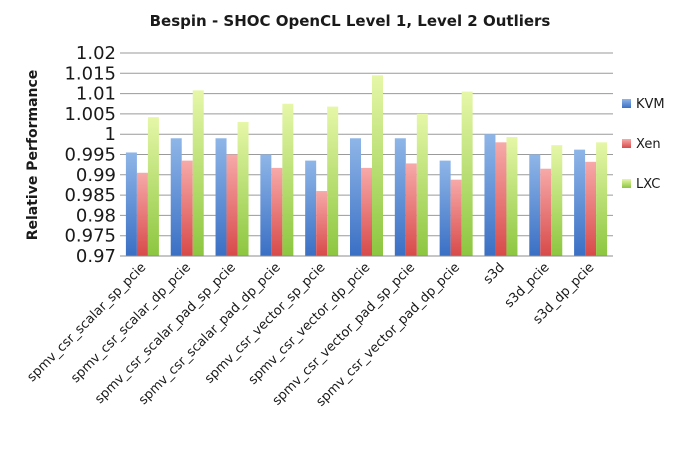  What do you see at coordinates (96, 53) in the screenshot?
I see `y-tick-label: 1.02` at bounding box center [96, 53].